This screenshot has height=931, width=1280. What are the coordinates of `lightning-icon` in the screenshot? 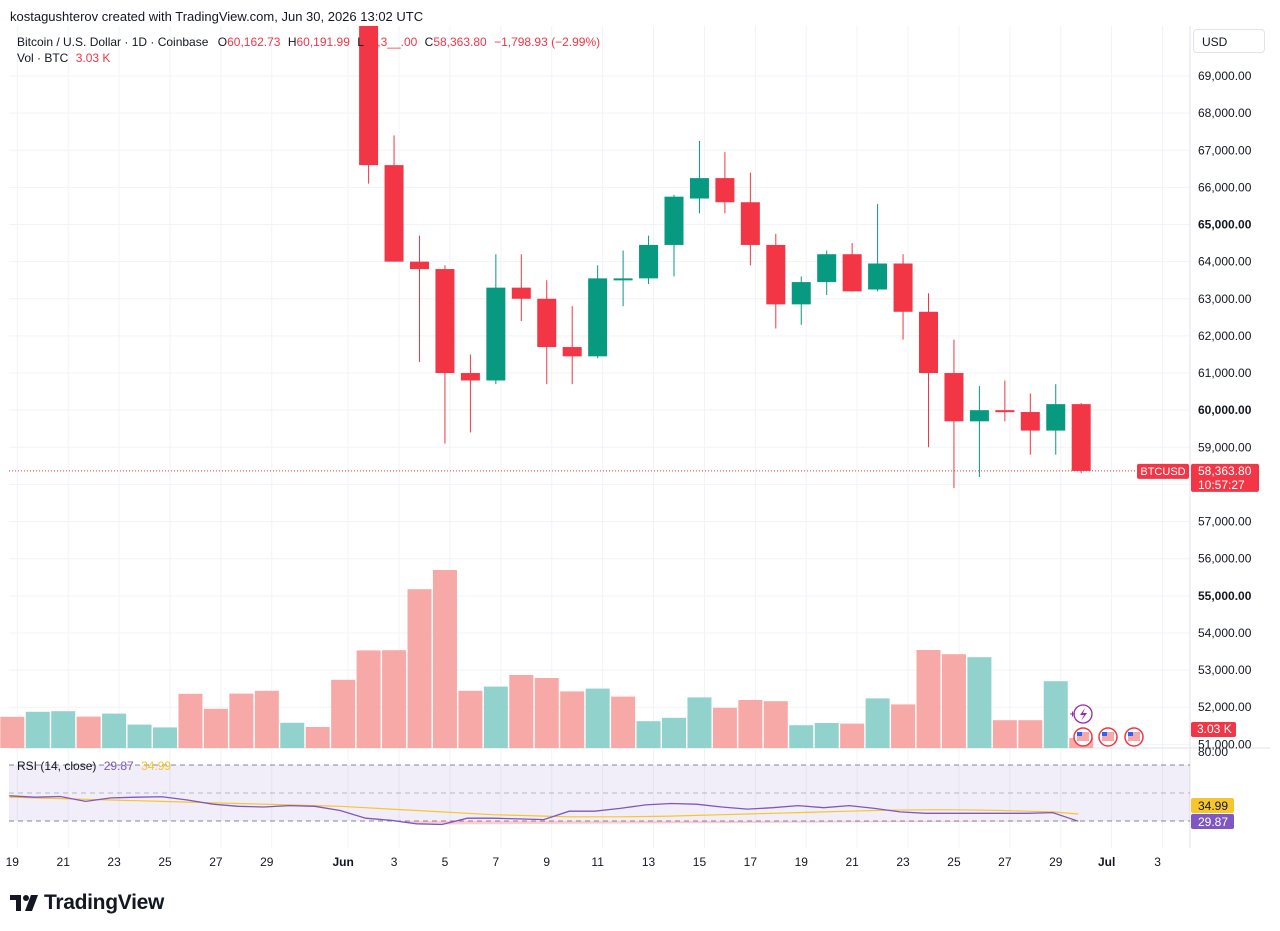 It's located at (1081, 714).